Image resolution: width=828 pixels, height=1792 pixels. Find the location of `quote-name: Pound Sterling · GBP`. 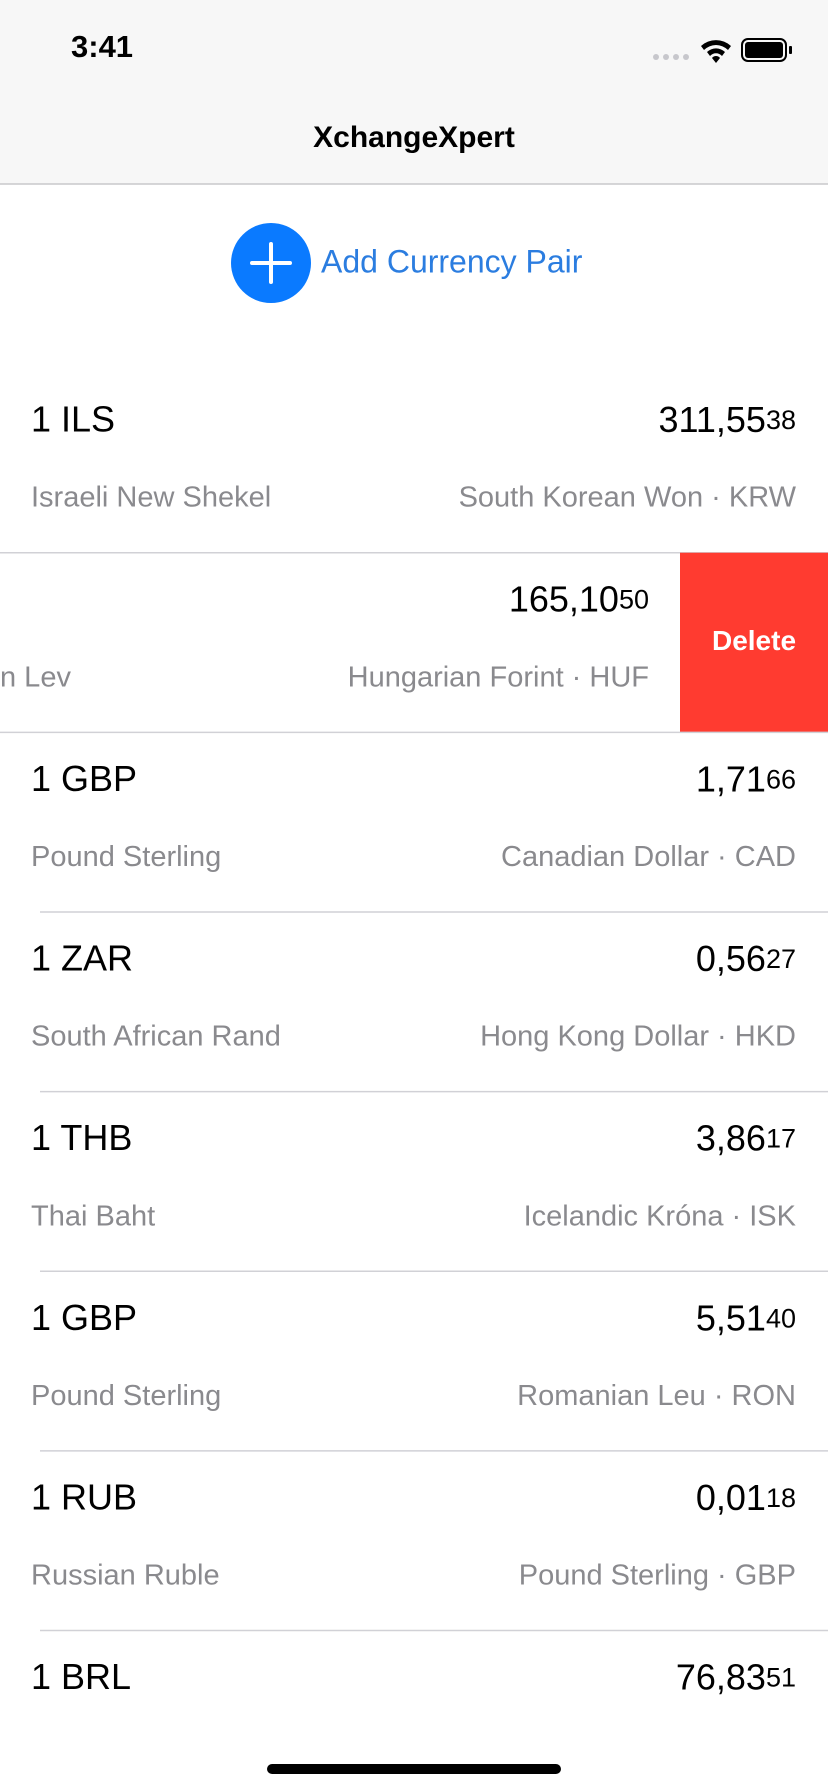

quote-name: Pound Sterling · GBP is located at coordinates (657, 1576).